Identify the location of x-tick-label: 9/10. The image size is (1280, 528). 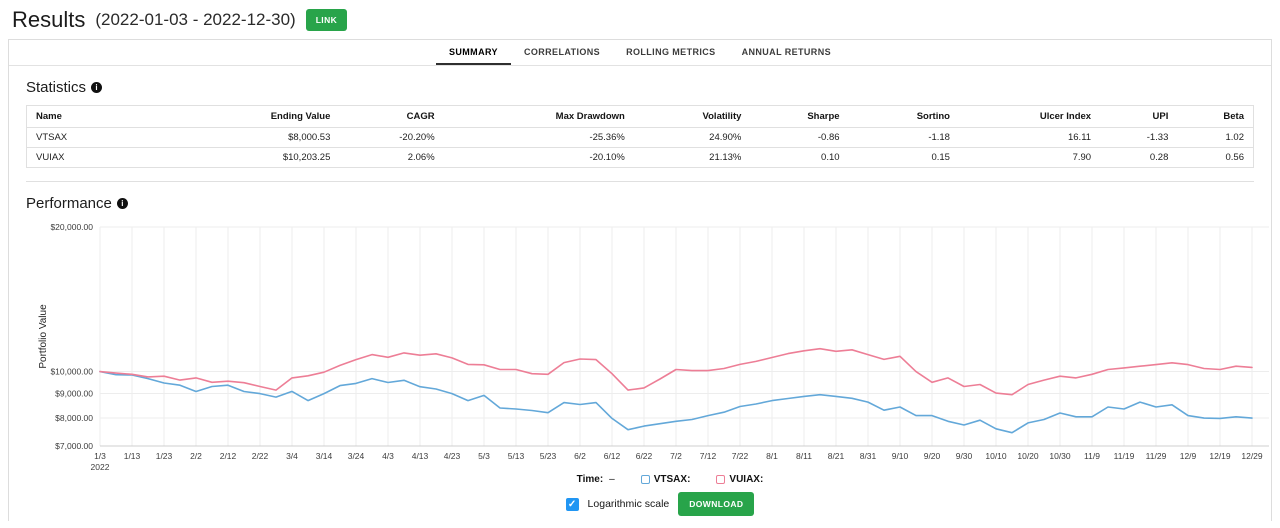
(900, 456).